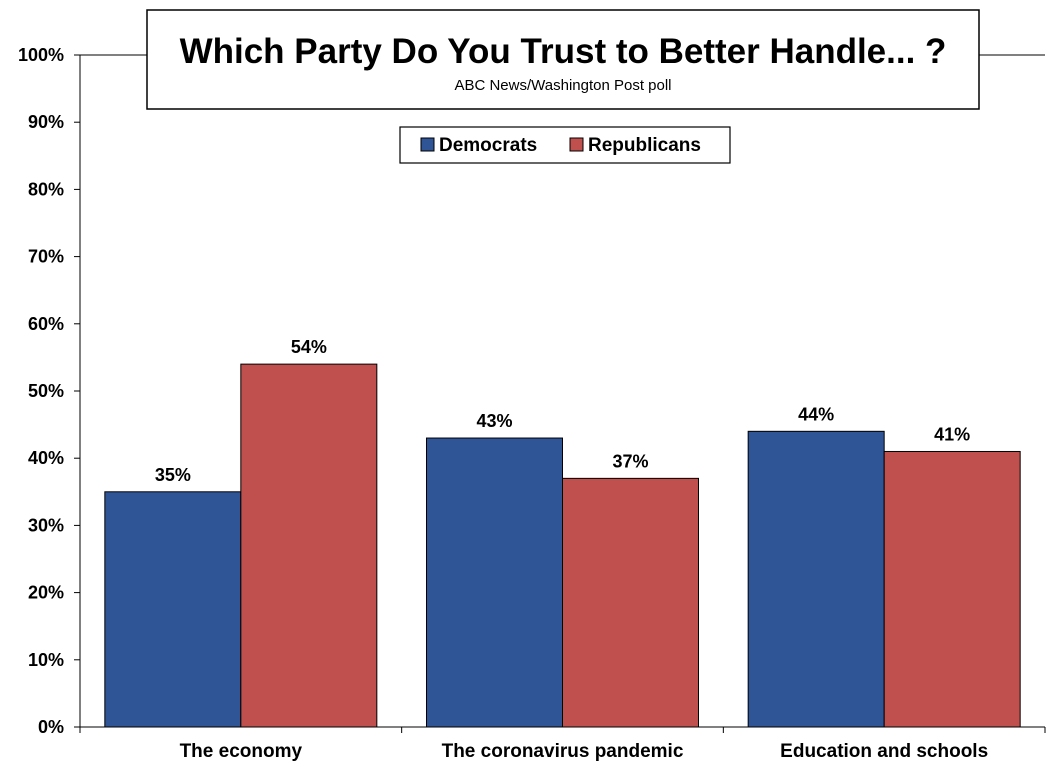 This screenshot has width=1062, height=762. What do you see at coordinates (563, 751) in the screenshot?
I see `x-category-label: The coronavirus pandemic` at bounding box center [563, 751].